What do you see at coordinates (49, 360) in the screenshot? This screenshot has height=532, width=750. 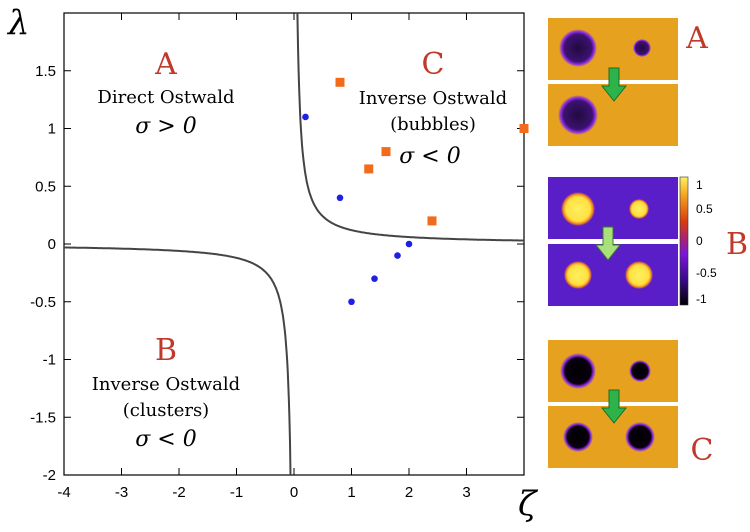 I see `y-tick-label: -1` at bounding box center [49, 360].